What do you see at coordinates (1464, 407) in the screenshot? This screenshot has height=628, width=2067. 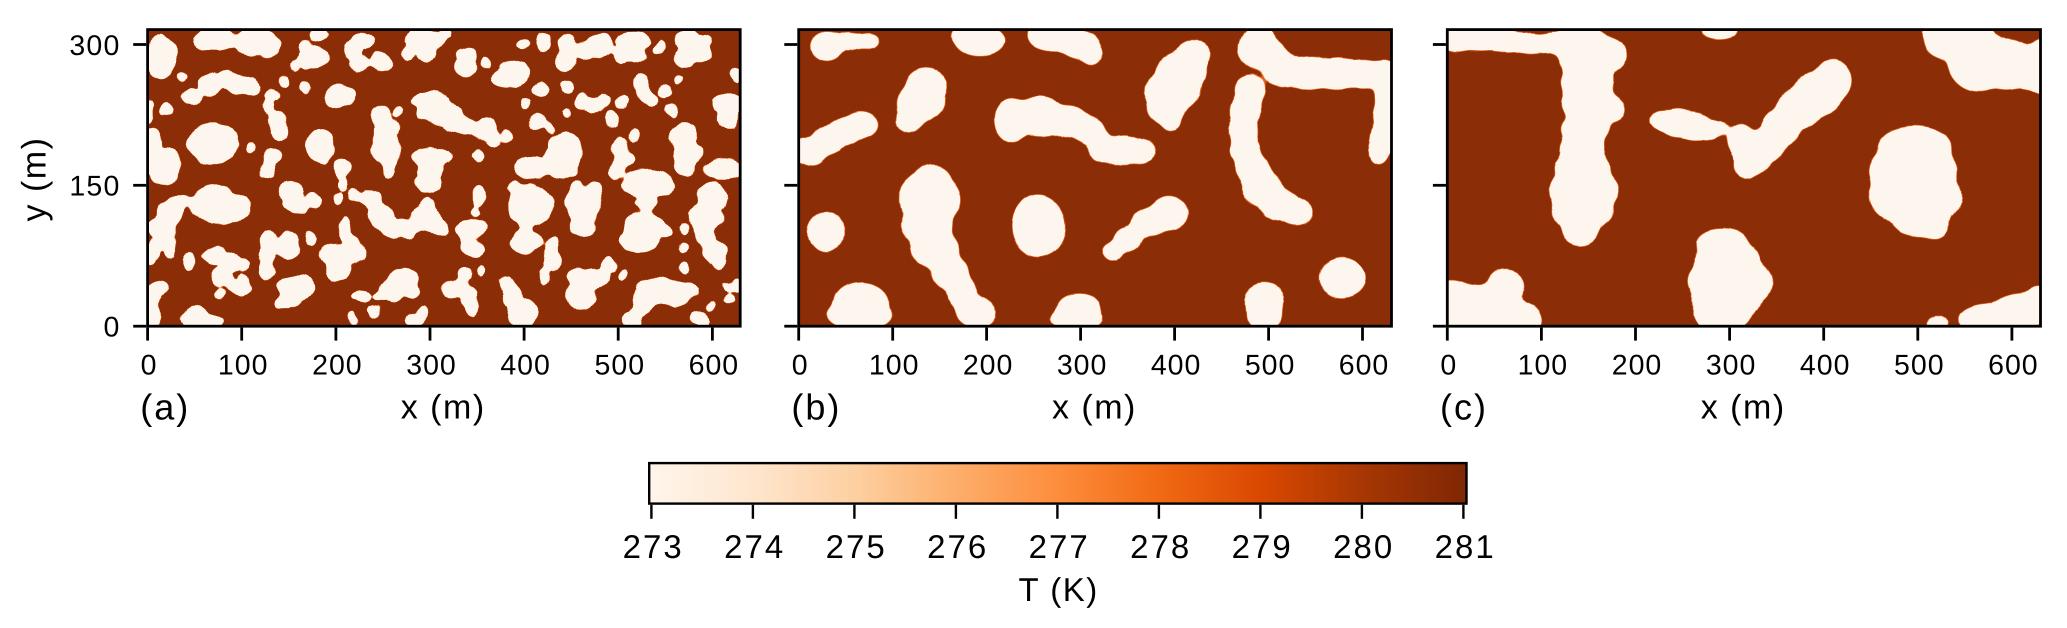 I see `svg-text: (c)` at bounding box center [1464, 407].